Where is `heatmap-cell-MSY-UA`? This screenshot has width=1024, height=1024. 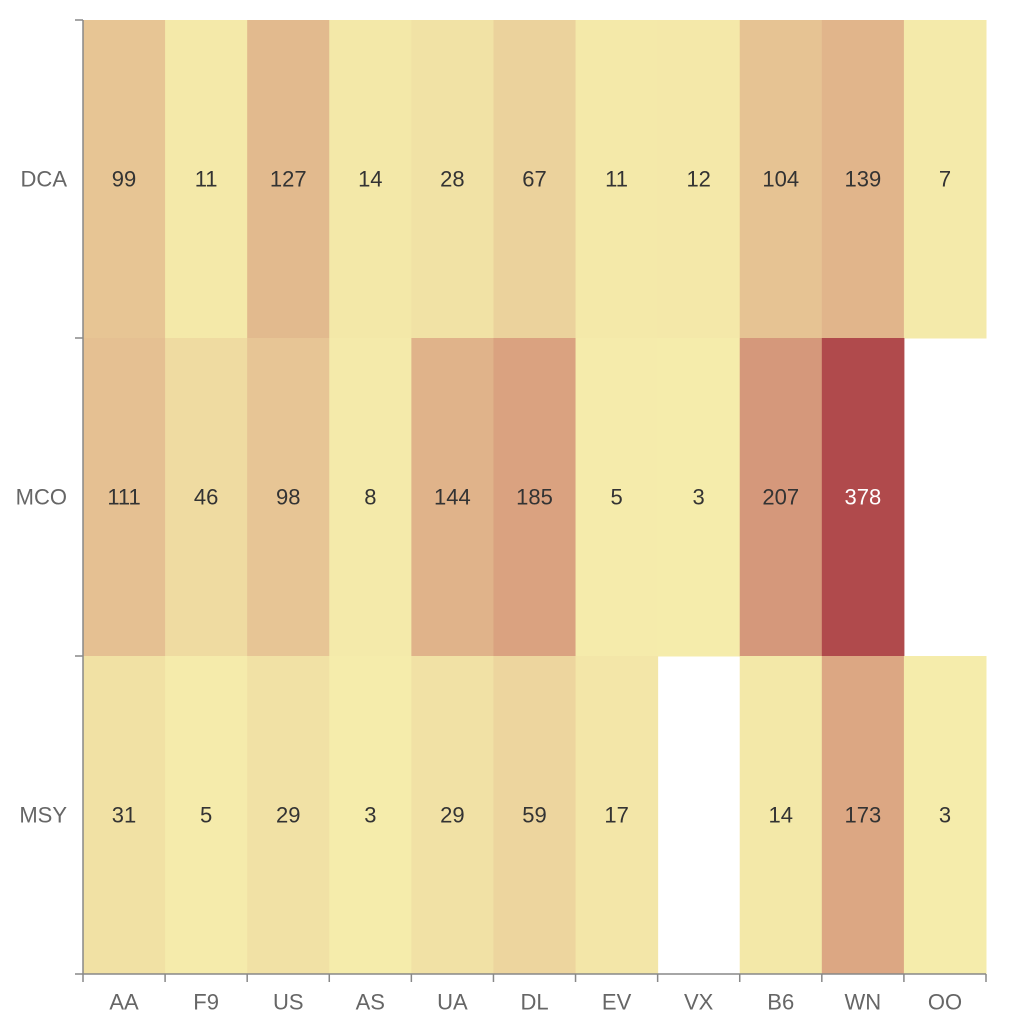 heatmap-cell-MSY-UA is located at coordinates (452, 815).